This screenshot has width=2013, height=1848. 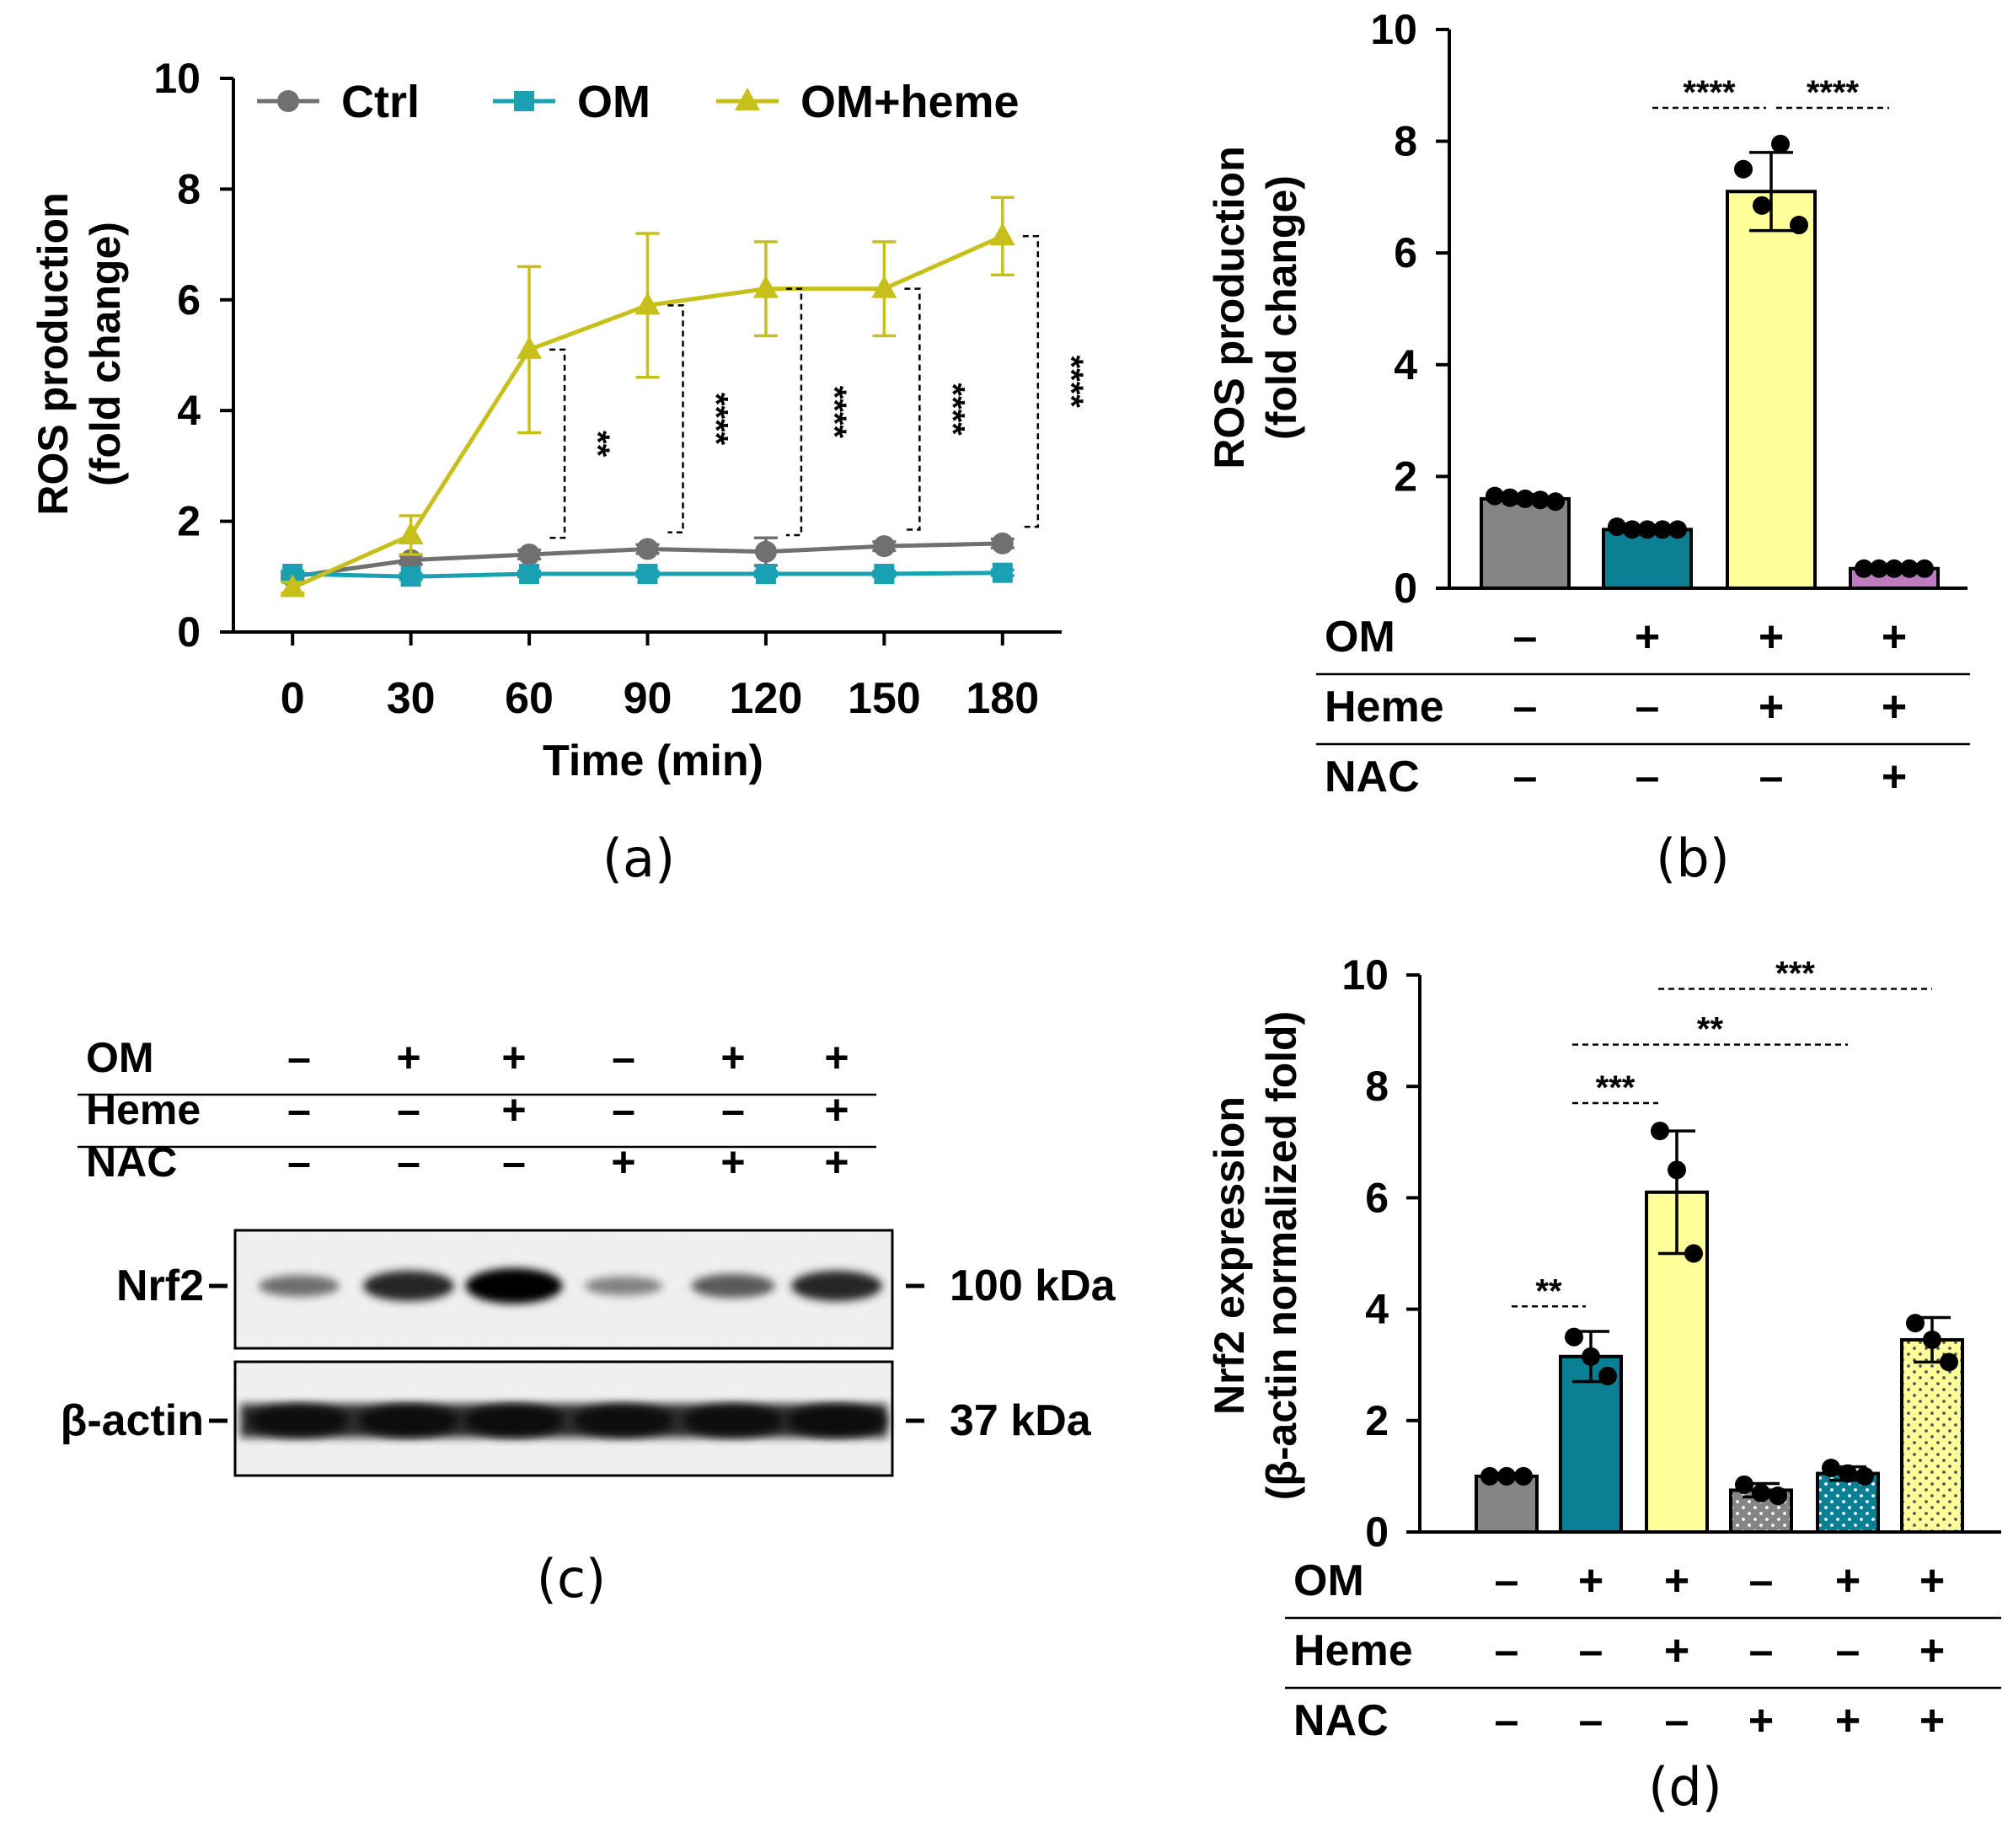 What do you see at coordinates (1341, 1721) in the screenshot?
I see `d-cond-label-nac: NAC` at bounding box center [1341, 1721].